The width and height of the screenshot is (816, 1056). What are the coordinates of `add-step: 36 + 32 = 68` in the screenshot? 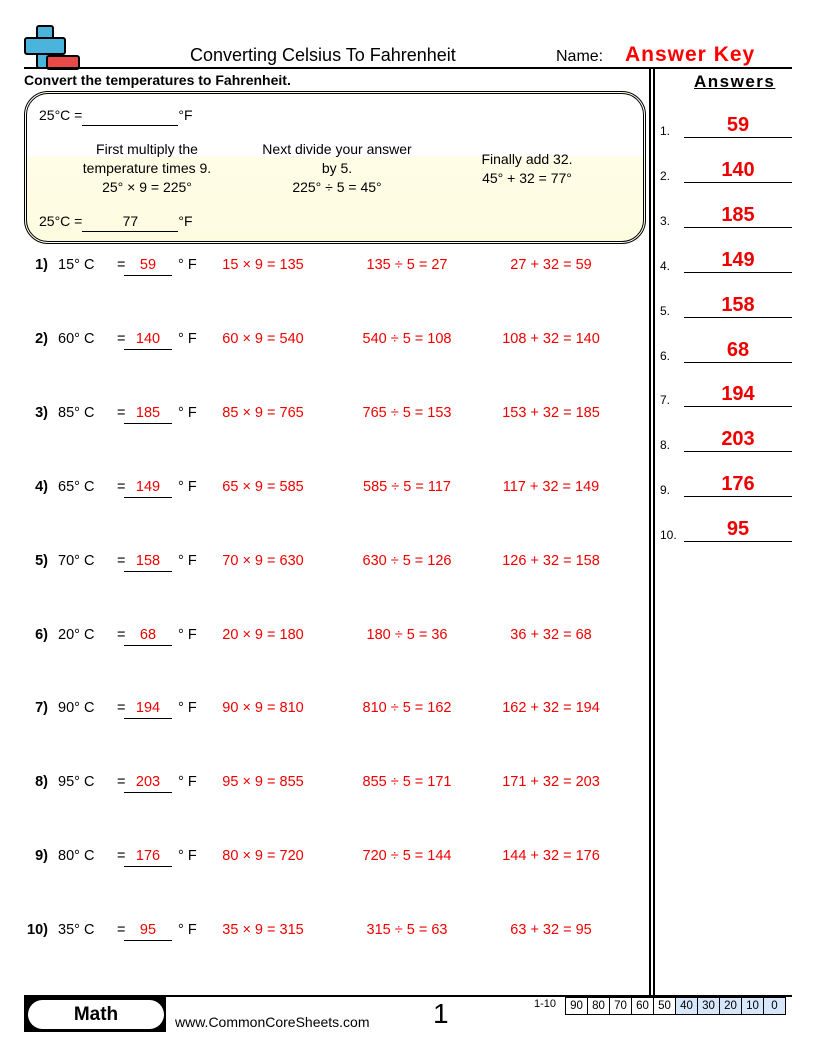 It's located at (551, 634).